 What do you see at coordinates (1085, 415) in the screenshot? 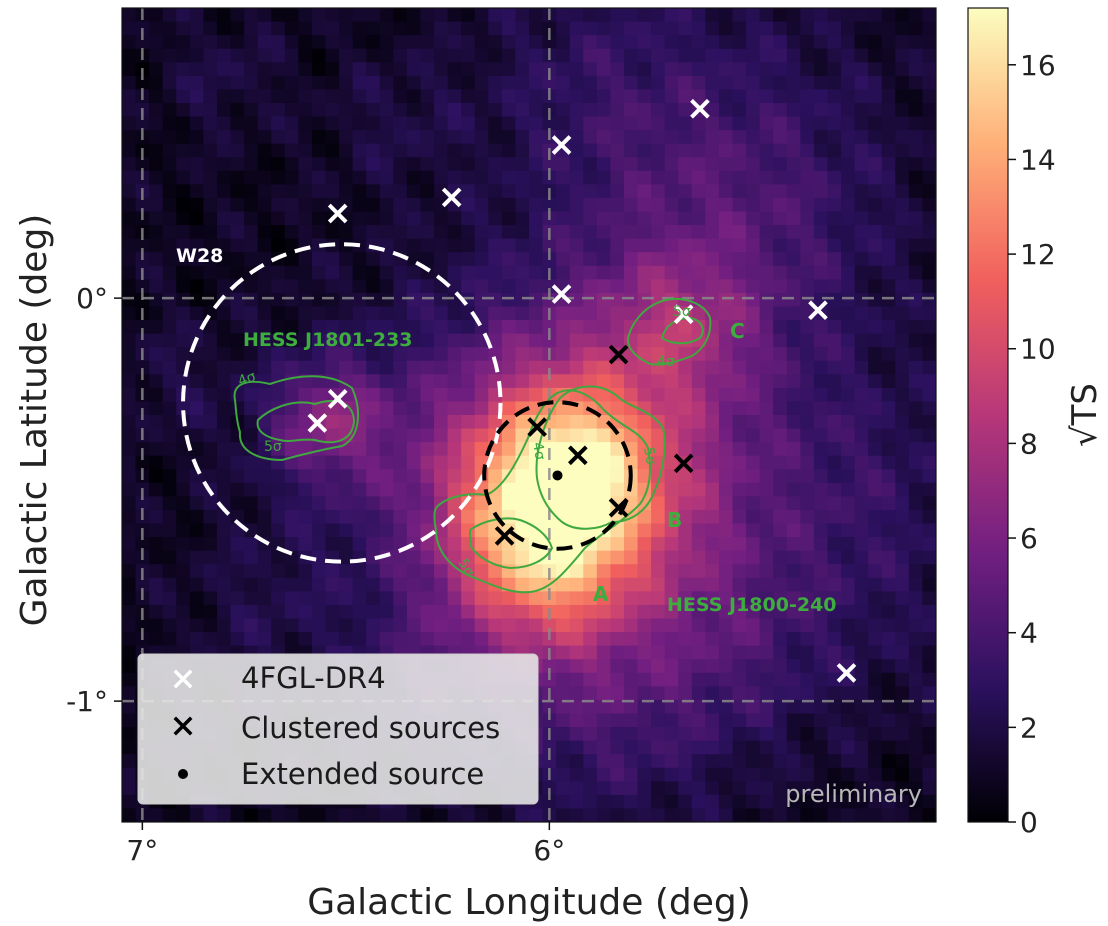
I see `colorbar-label: √TS` at bounding box center [1085, 415].